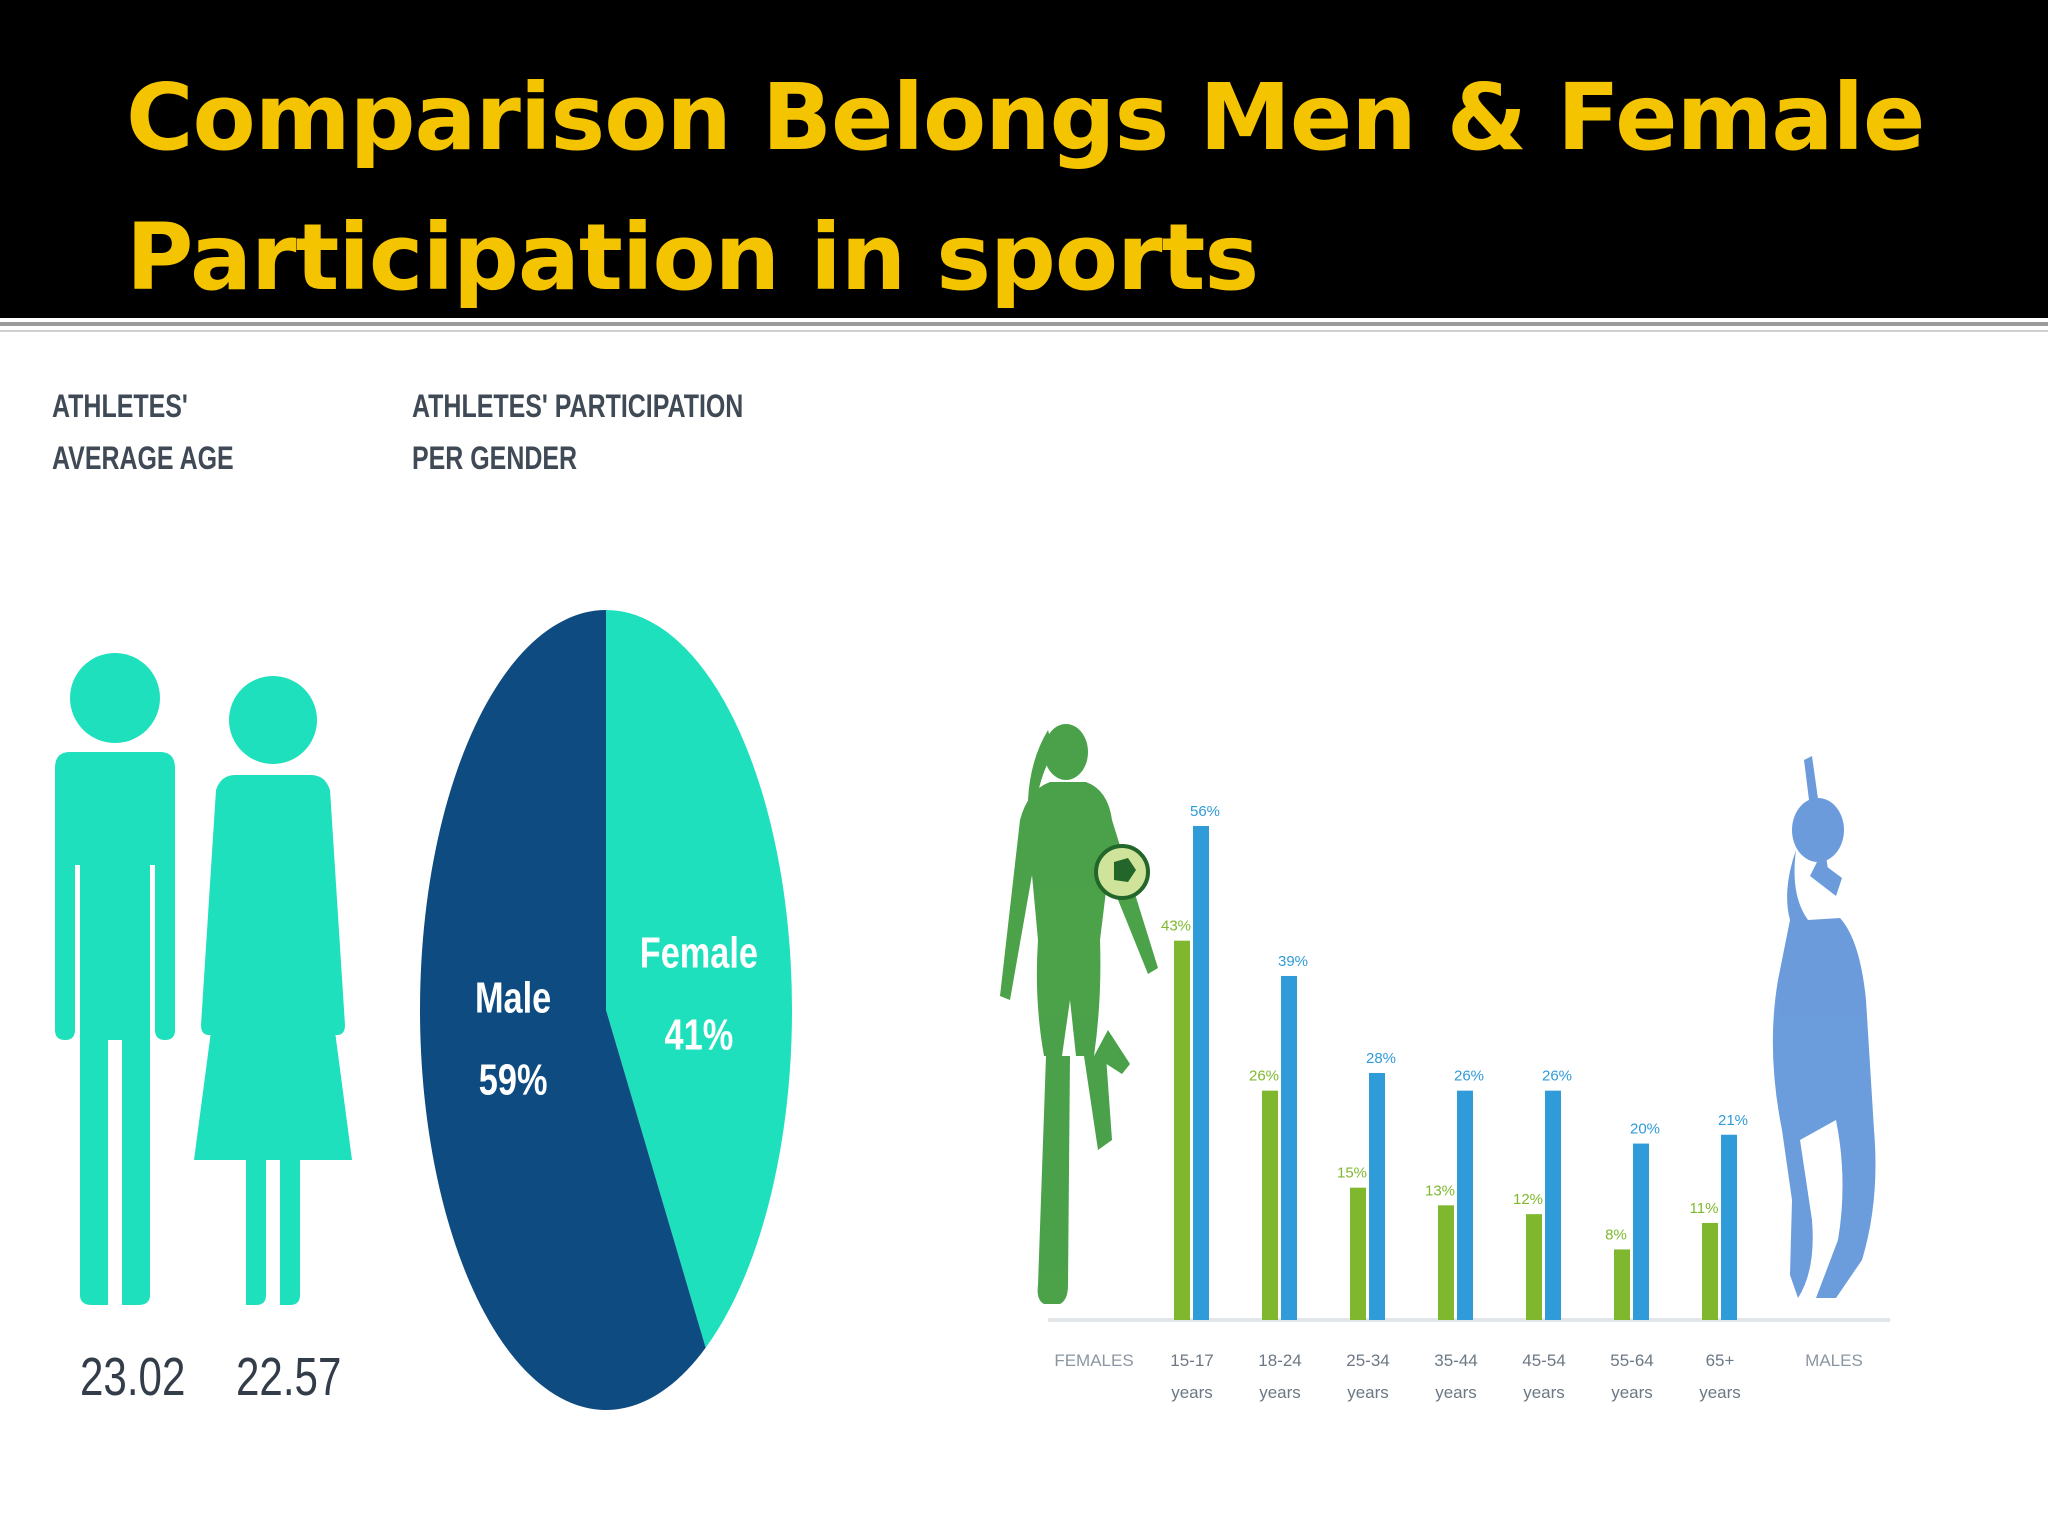  What do you see at coordinates (513, 1079) in the screenshot?
I see `pie-value-male: 59%` at bounding box center [513, 1079].